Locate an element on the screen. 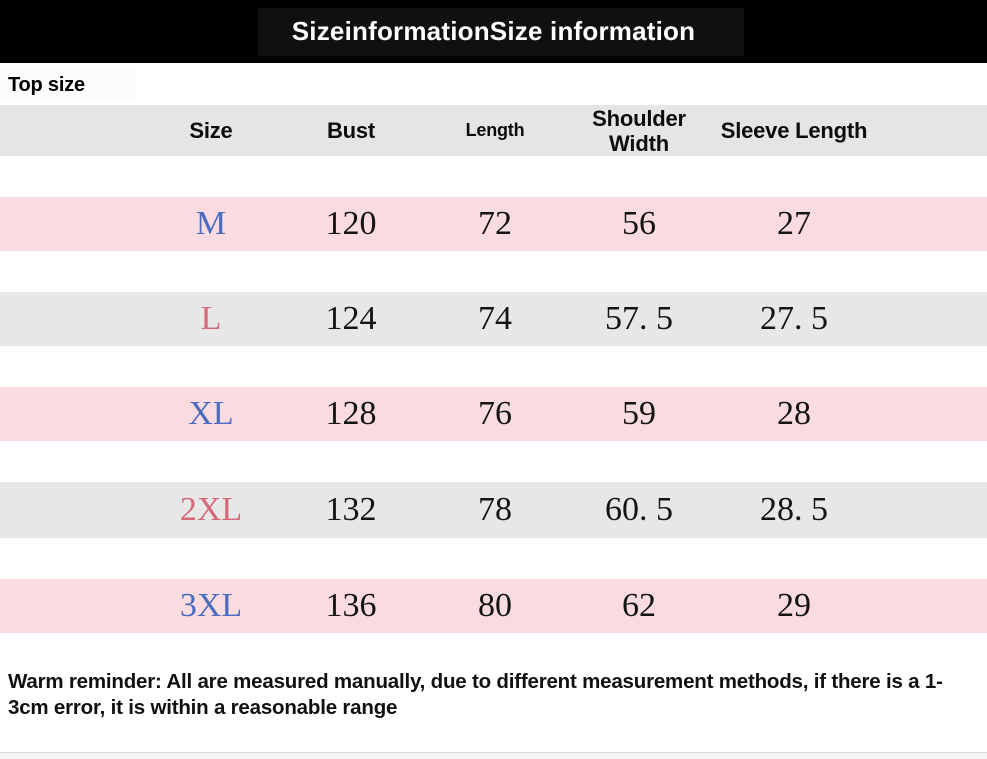  table-row-2xl: 2XL 132 78 60. 5 28. 5 is located at coordinates (493, 510).